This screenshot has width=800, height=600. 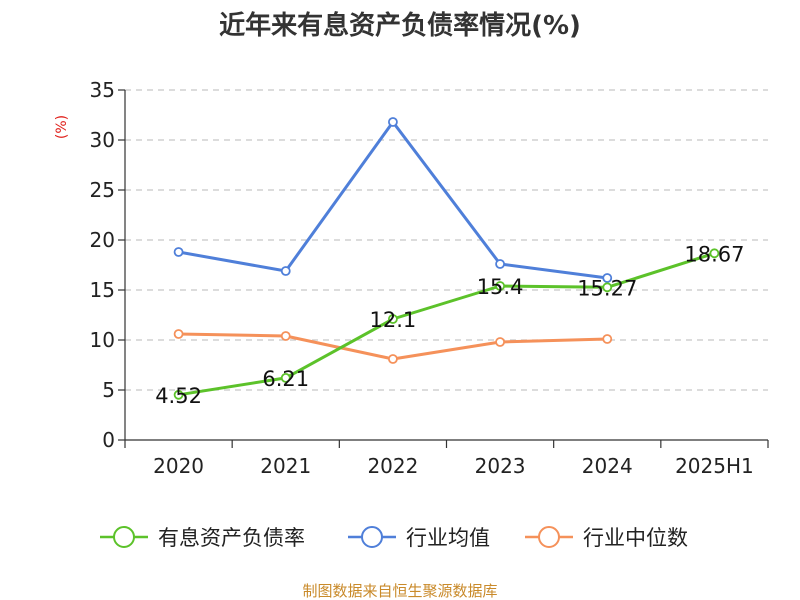 I want to click on data-label: 6.21, so click(x=285, y=379).